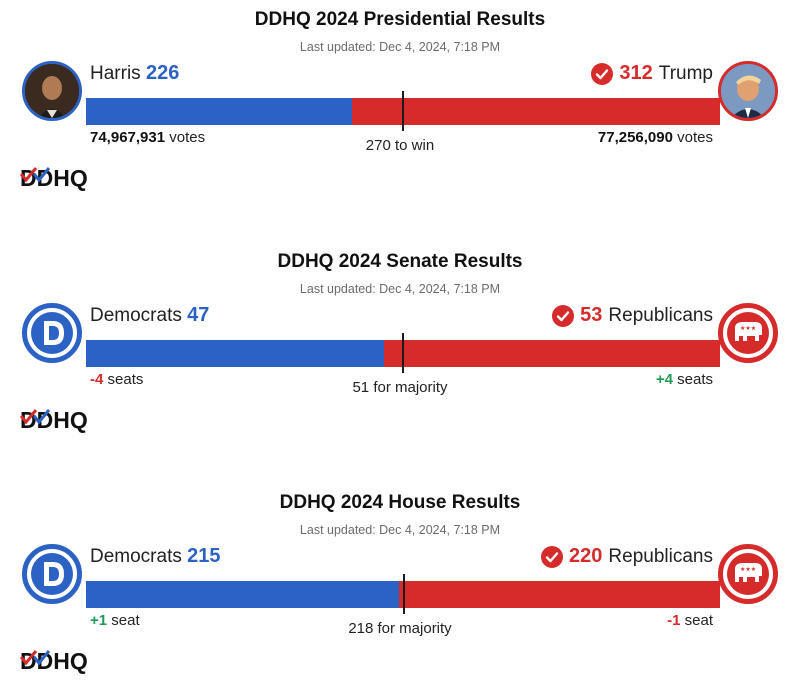 This screenshot has height=692, width=800. I want to click on left-electoral-votes: 226, so click(162, 73).